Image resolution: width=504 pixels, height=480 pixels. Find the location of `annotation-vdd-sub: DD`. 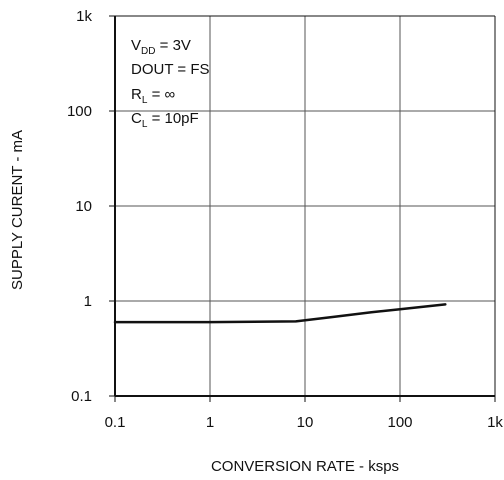

annotation-vdd-sub: DD is located at coordinates (148, 51).